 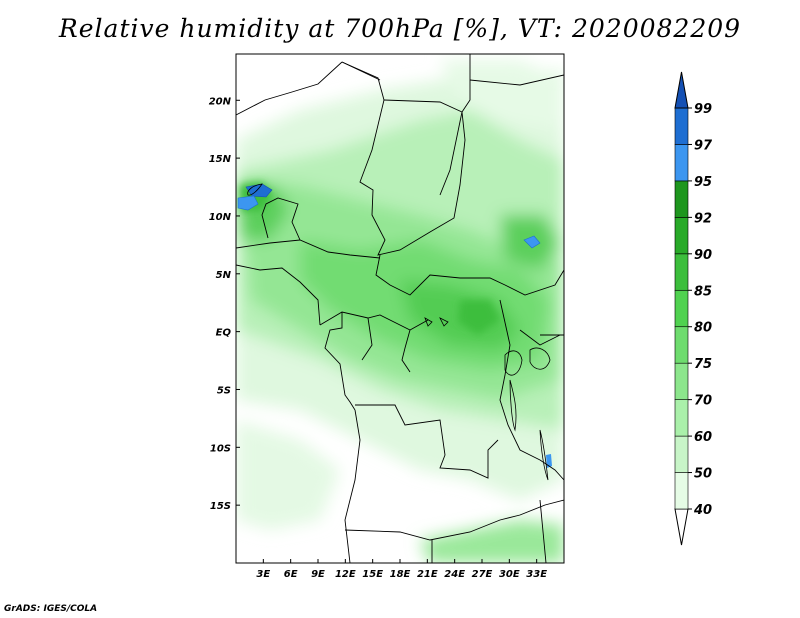 What do you see at coordinates (703, 291) in the screenshot?
I see `colorbar-label: 85` at bounding box center [703, 291].